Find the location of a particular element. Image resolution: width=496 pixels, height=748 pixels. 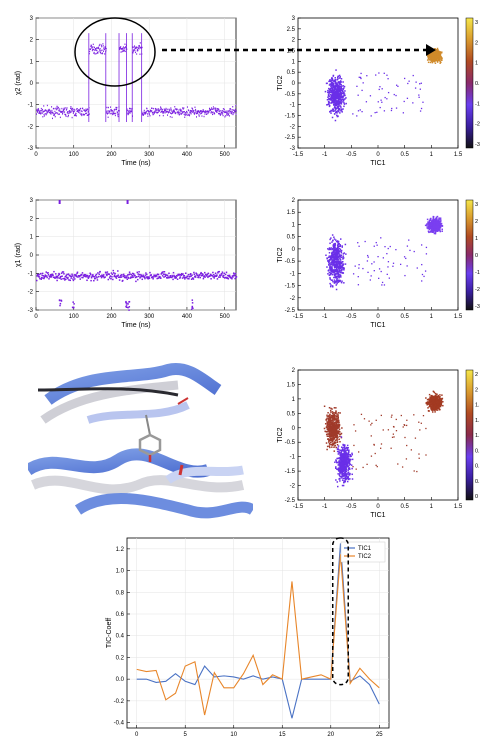

x-axis-label: Time (ns) is located at coordinates (135, 325).